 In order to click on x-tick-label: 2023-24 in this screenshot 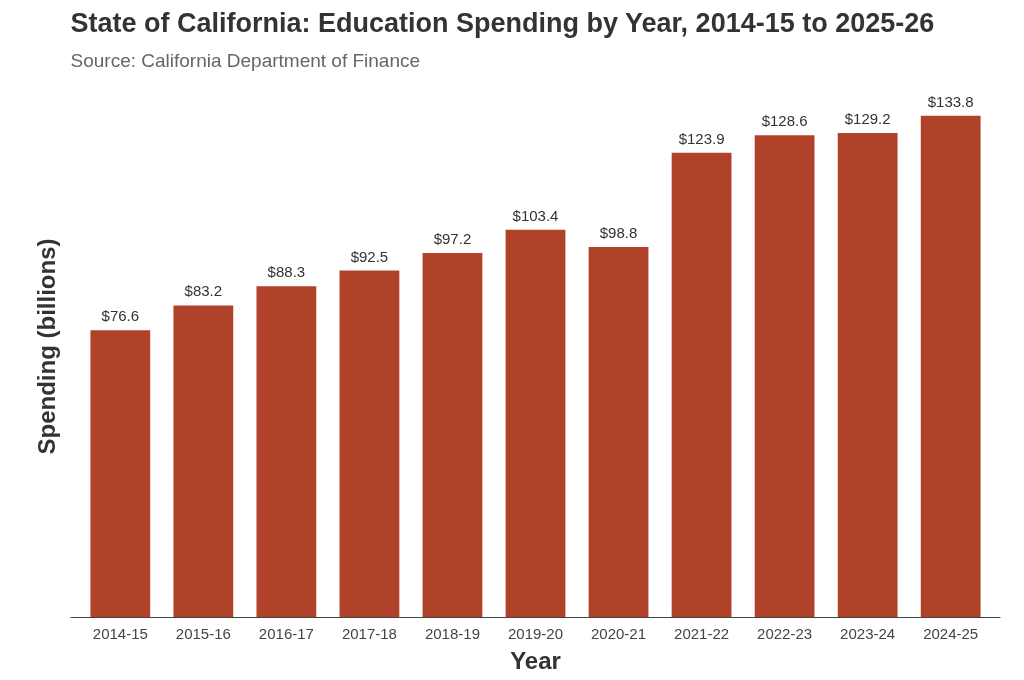, I will do `click(868, 633)`.